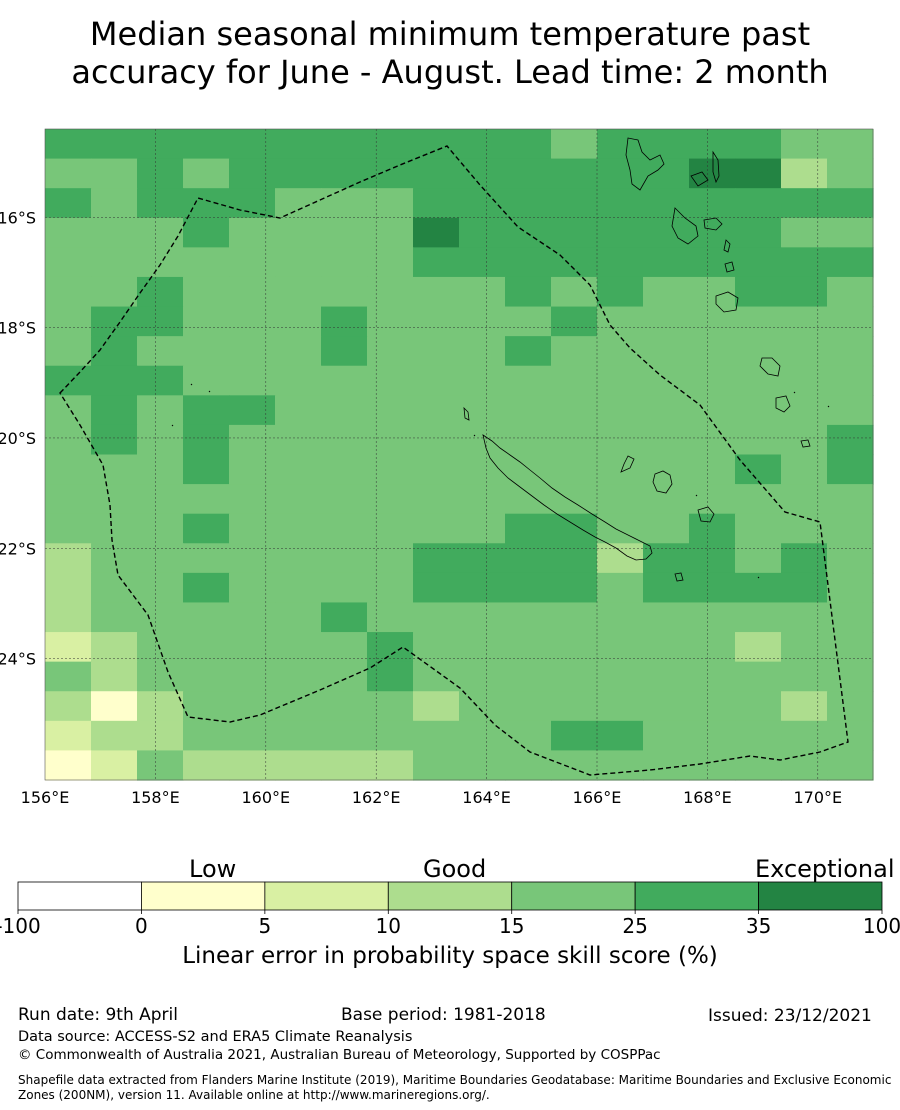  What do you see at coordinates (881, 926) in the screenshot?
I see `colorbar-tick-label: 100` at bounding box center [881, 926].